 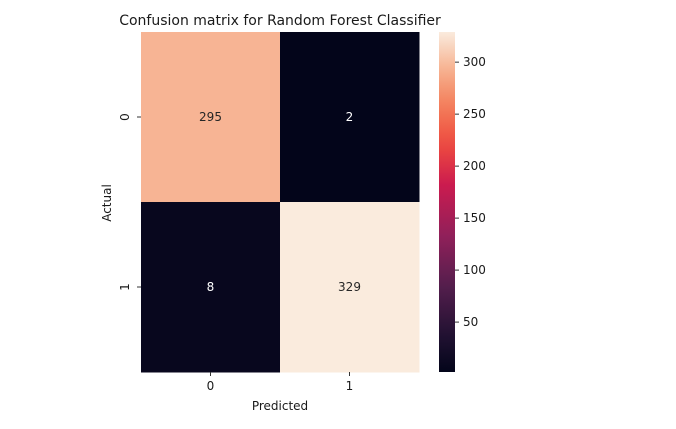 What do you see at coordinates (107, 203) in the screenshot?
I see `y-axis-label: Actual` at bounding box center [107, 203].